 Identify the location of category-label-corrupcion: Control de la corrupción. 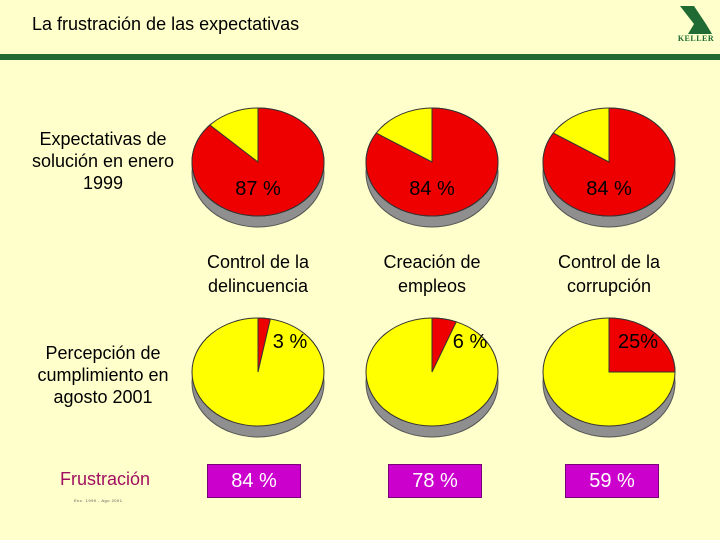
(609, 274).